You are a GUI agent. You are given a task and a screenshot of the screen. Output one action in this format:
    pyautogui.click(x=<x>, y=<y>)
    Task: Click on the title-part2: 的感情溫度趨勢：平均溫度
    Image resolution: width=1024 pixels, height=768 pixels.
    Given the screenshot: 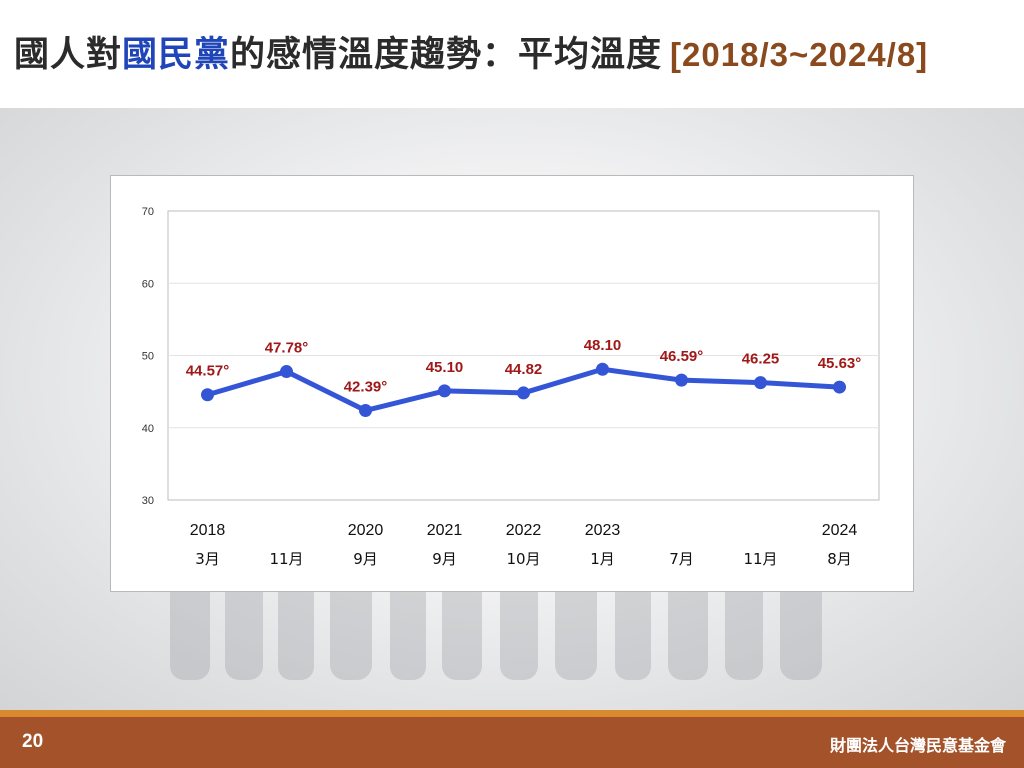 What is the action you would take?
    pyautogui.click(x=446, y=55)
    